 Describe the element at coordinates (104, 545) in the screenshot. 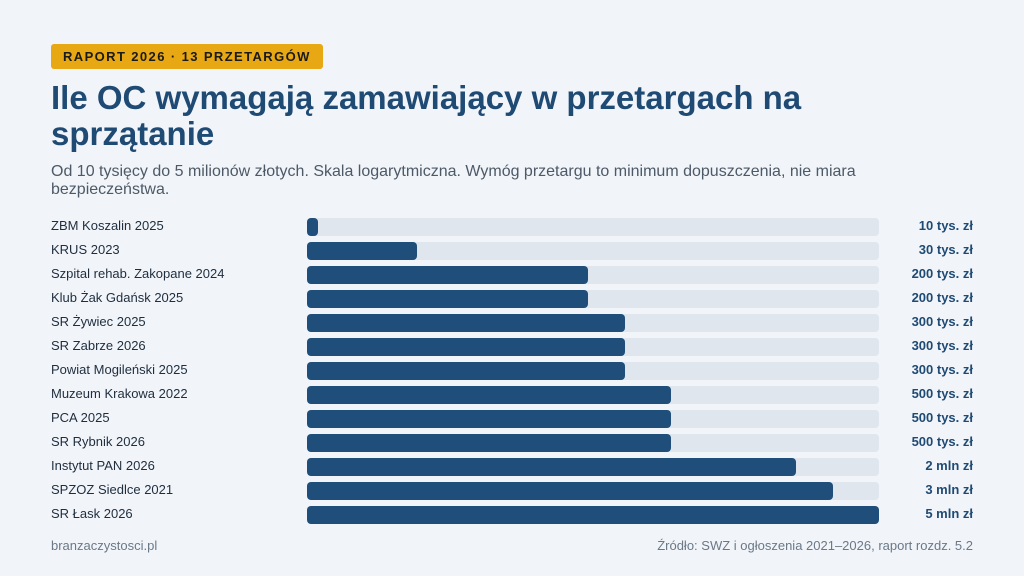

I see `site-name: branzaczystosci.pl` at that location.